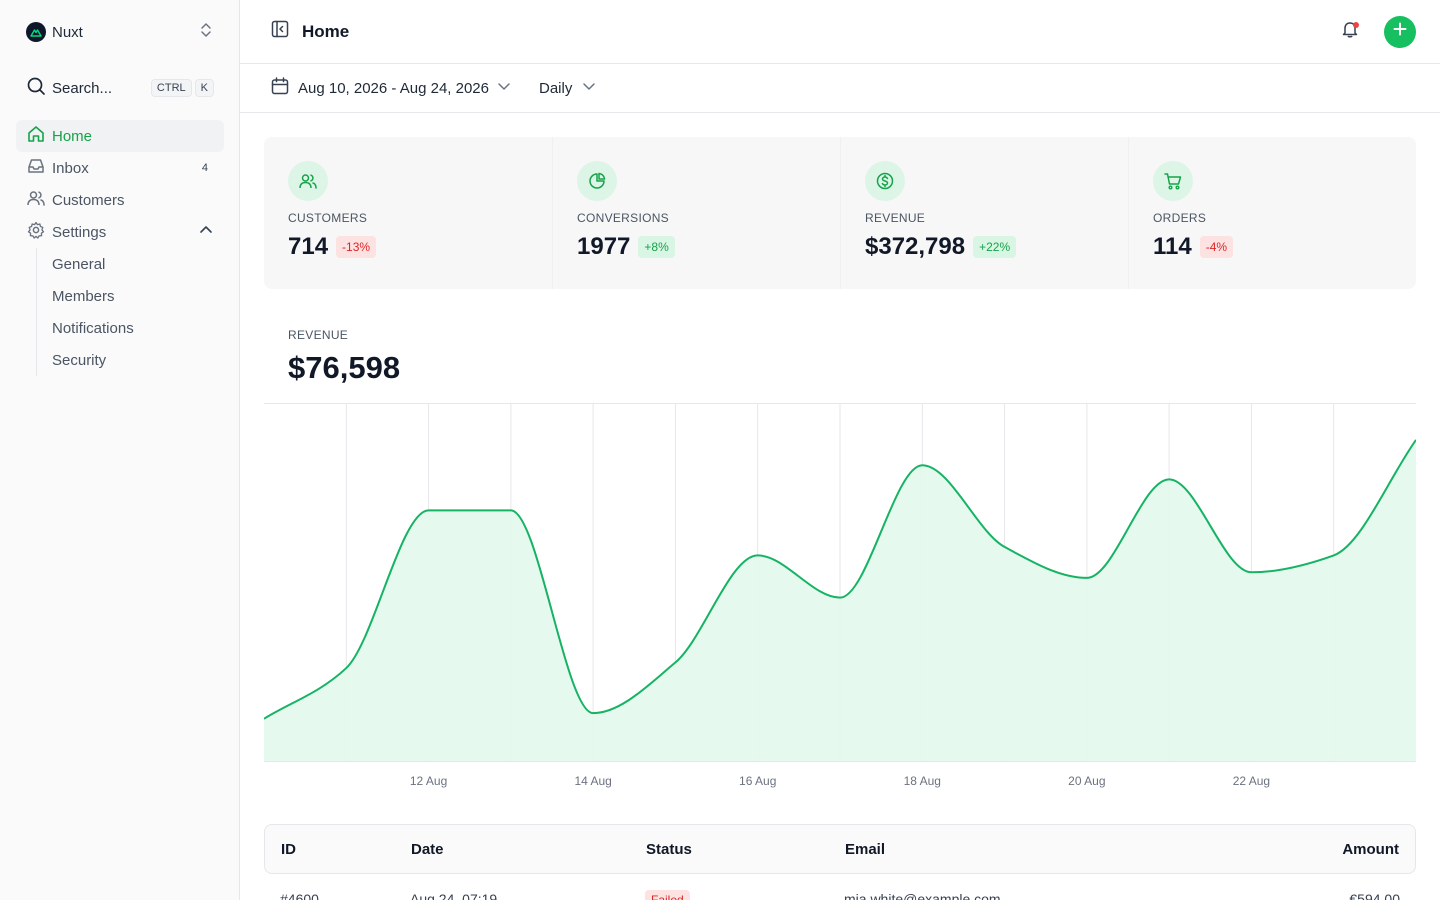 The image size is (1440, 900). What do you see at coordinates (88, 200) in the screenshot?
I see `sidebar-item-label: Customers` at bounding box center [88, 200].